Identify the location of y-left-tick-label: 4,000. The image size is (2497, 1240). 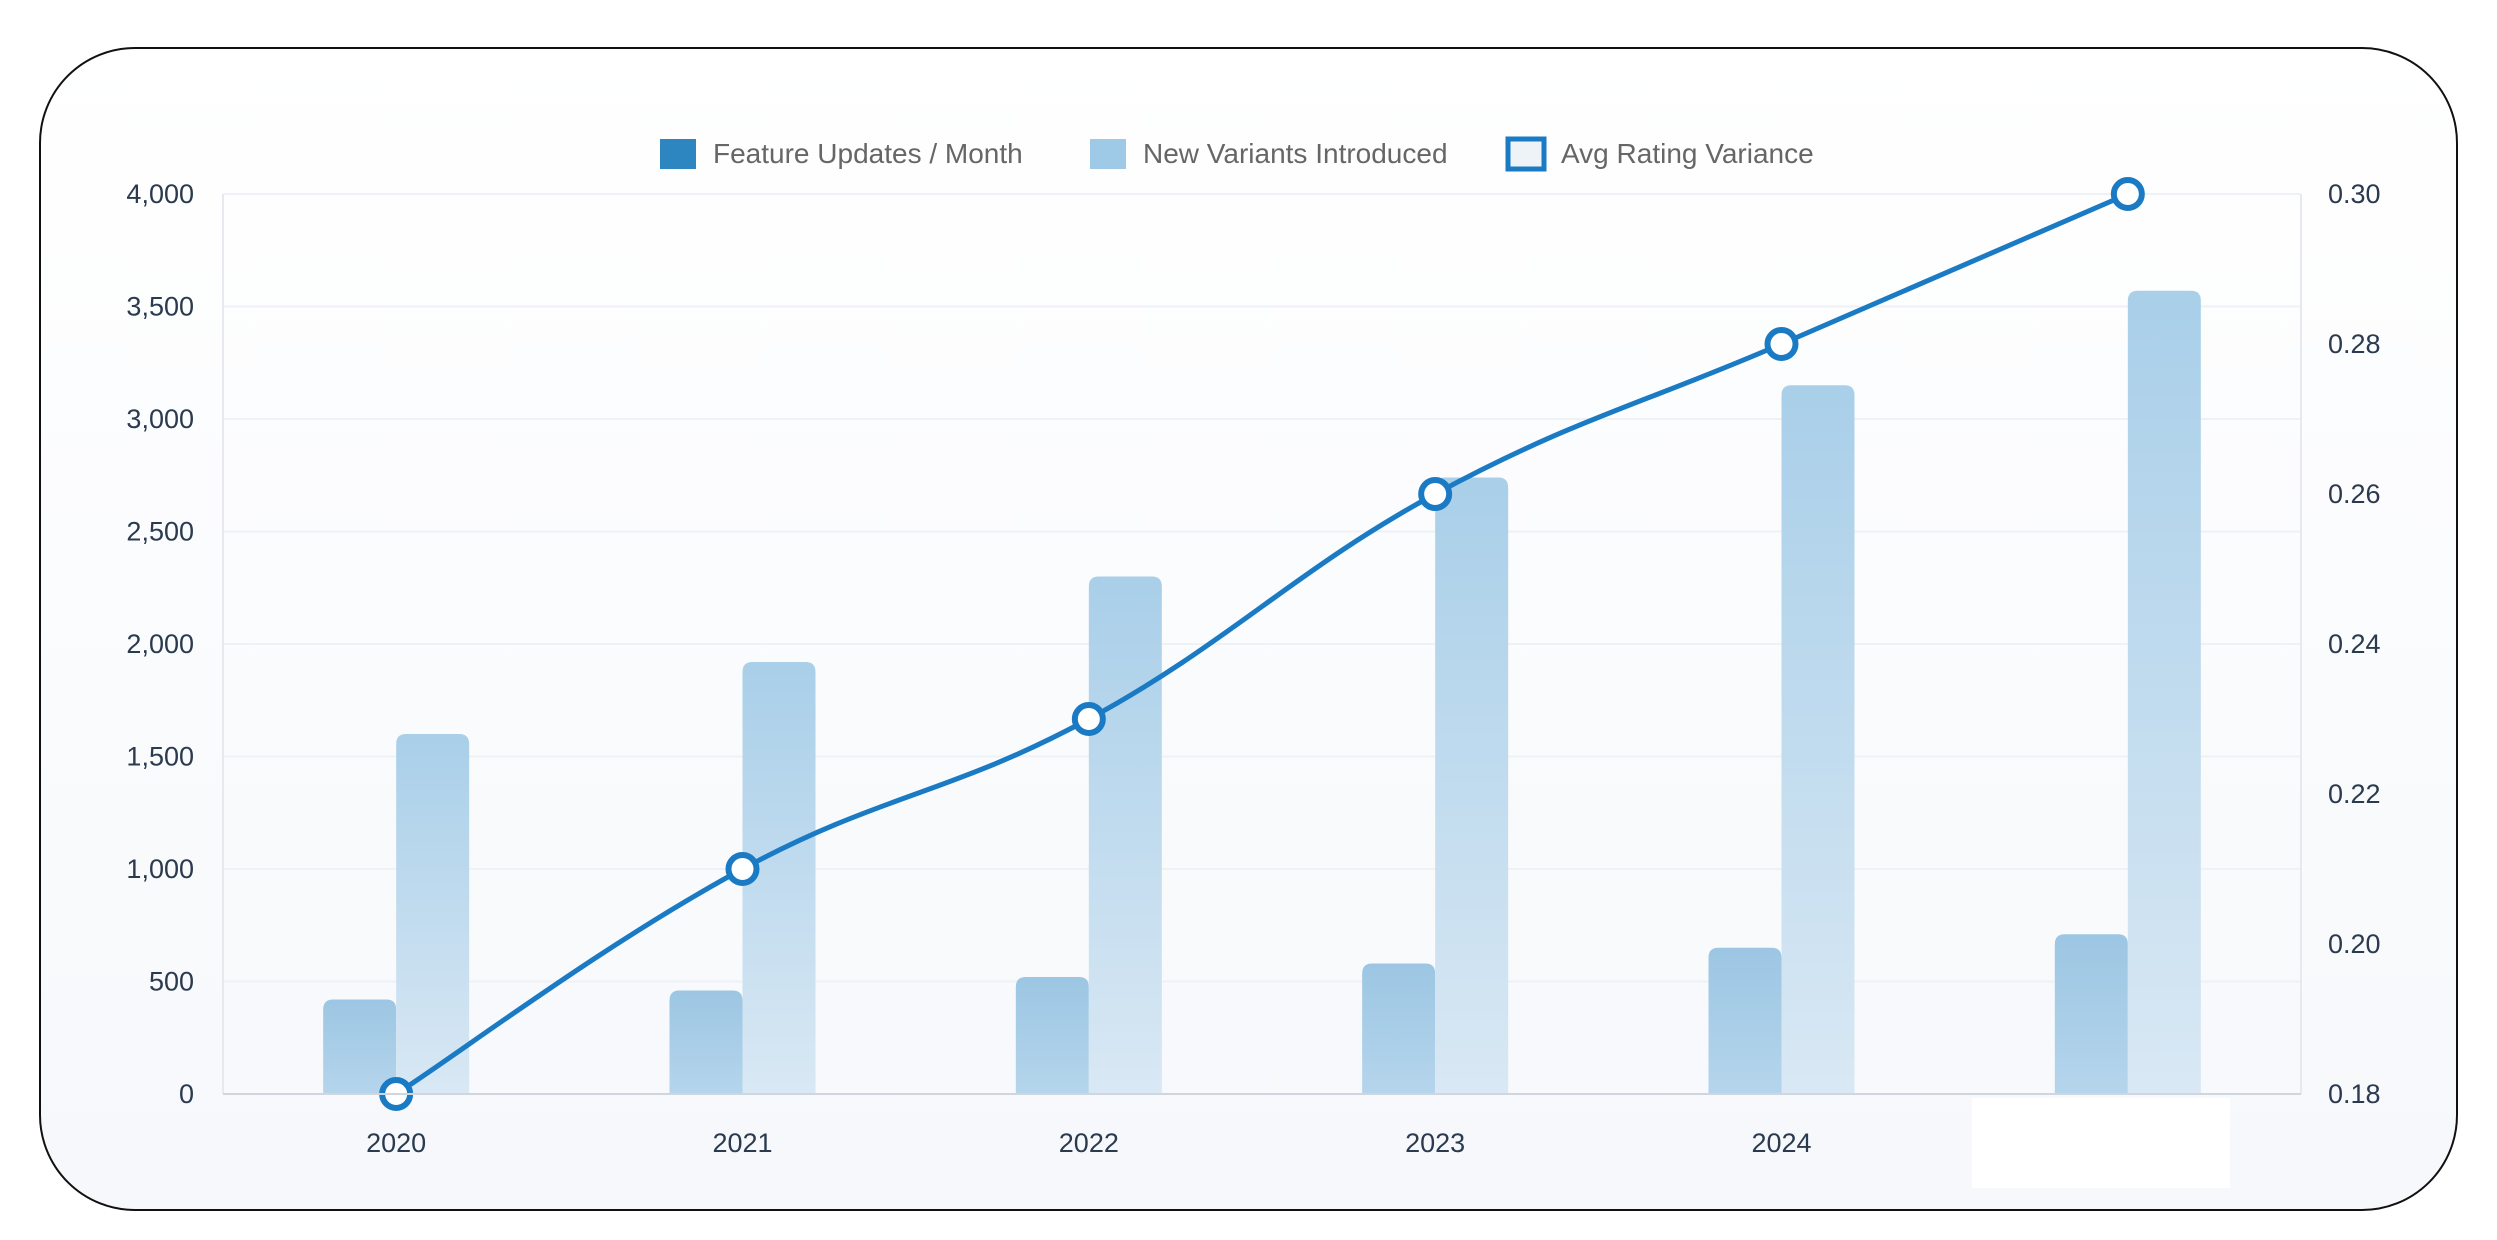
(160, 194).